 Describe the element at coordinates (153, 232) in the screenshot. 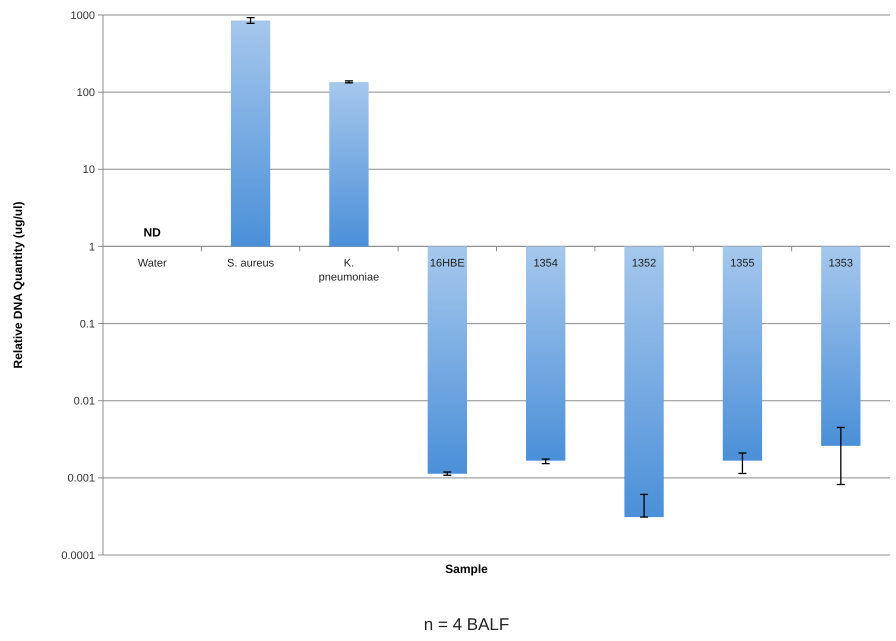

I see `annotation: ND` at that location.